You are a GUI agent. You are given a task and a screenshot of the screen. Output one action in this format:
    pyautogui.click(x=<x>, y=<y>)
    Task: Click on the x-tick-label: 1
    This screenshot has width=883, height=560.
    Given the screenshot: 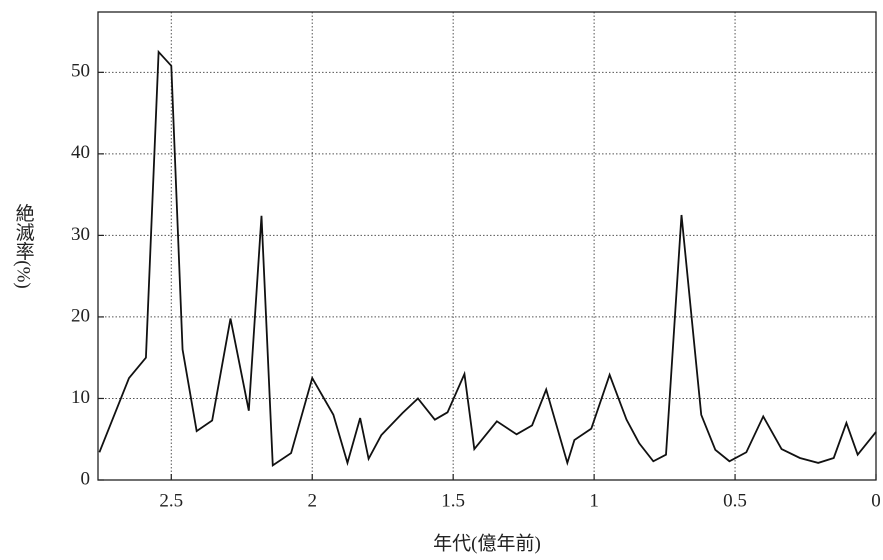 What is the action you would take?
    pyautogui.click(x=594, y=500)
    